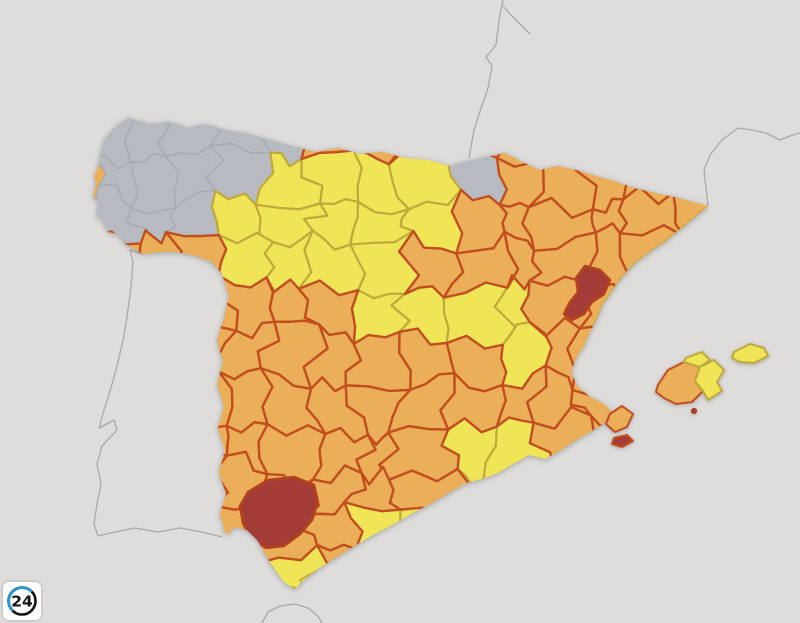  What do you see at coordinates (619, 419) in the screenshot?
I see `ibiza` at bounding box center [619, 419].